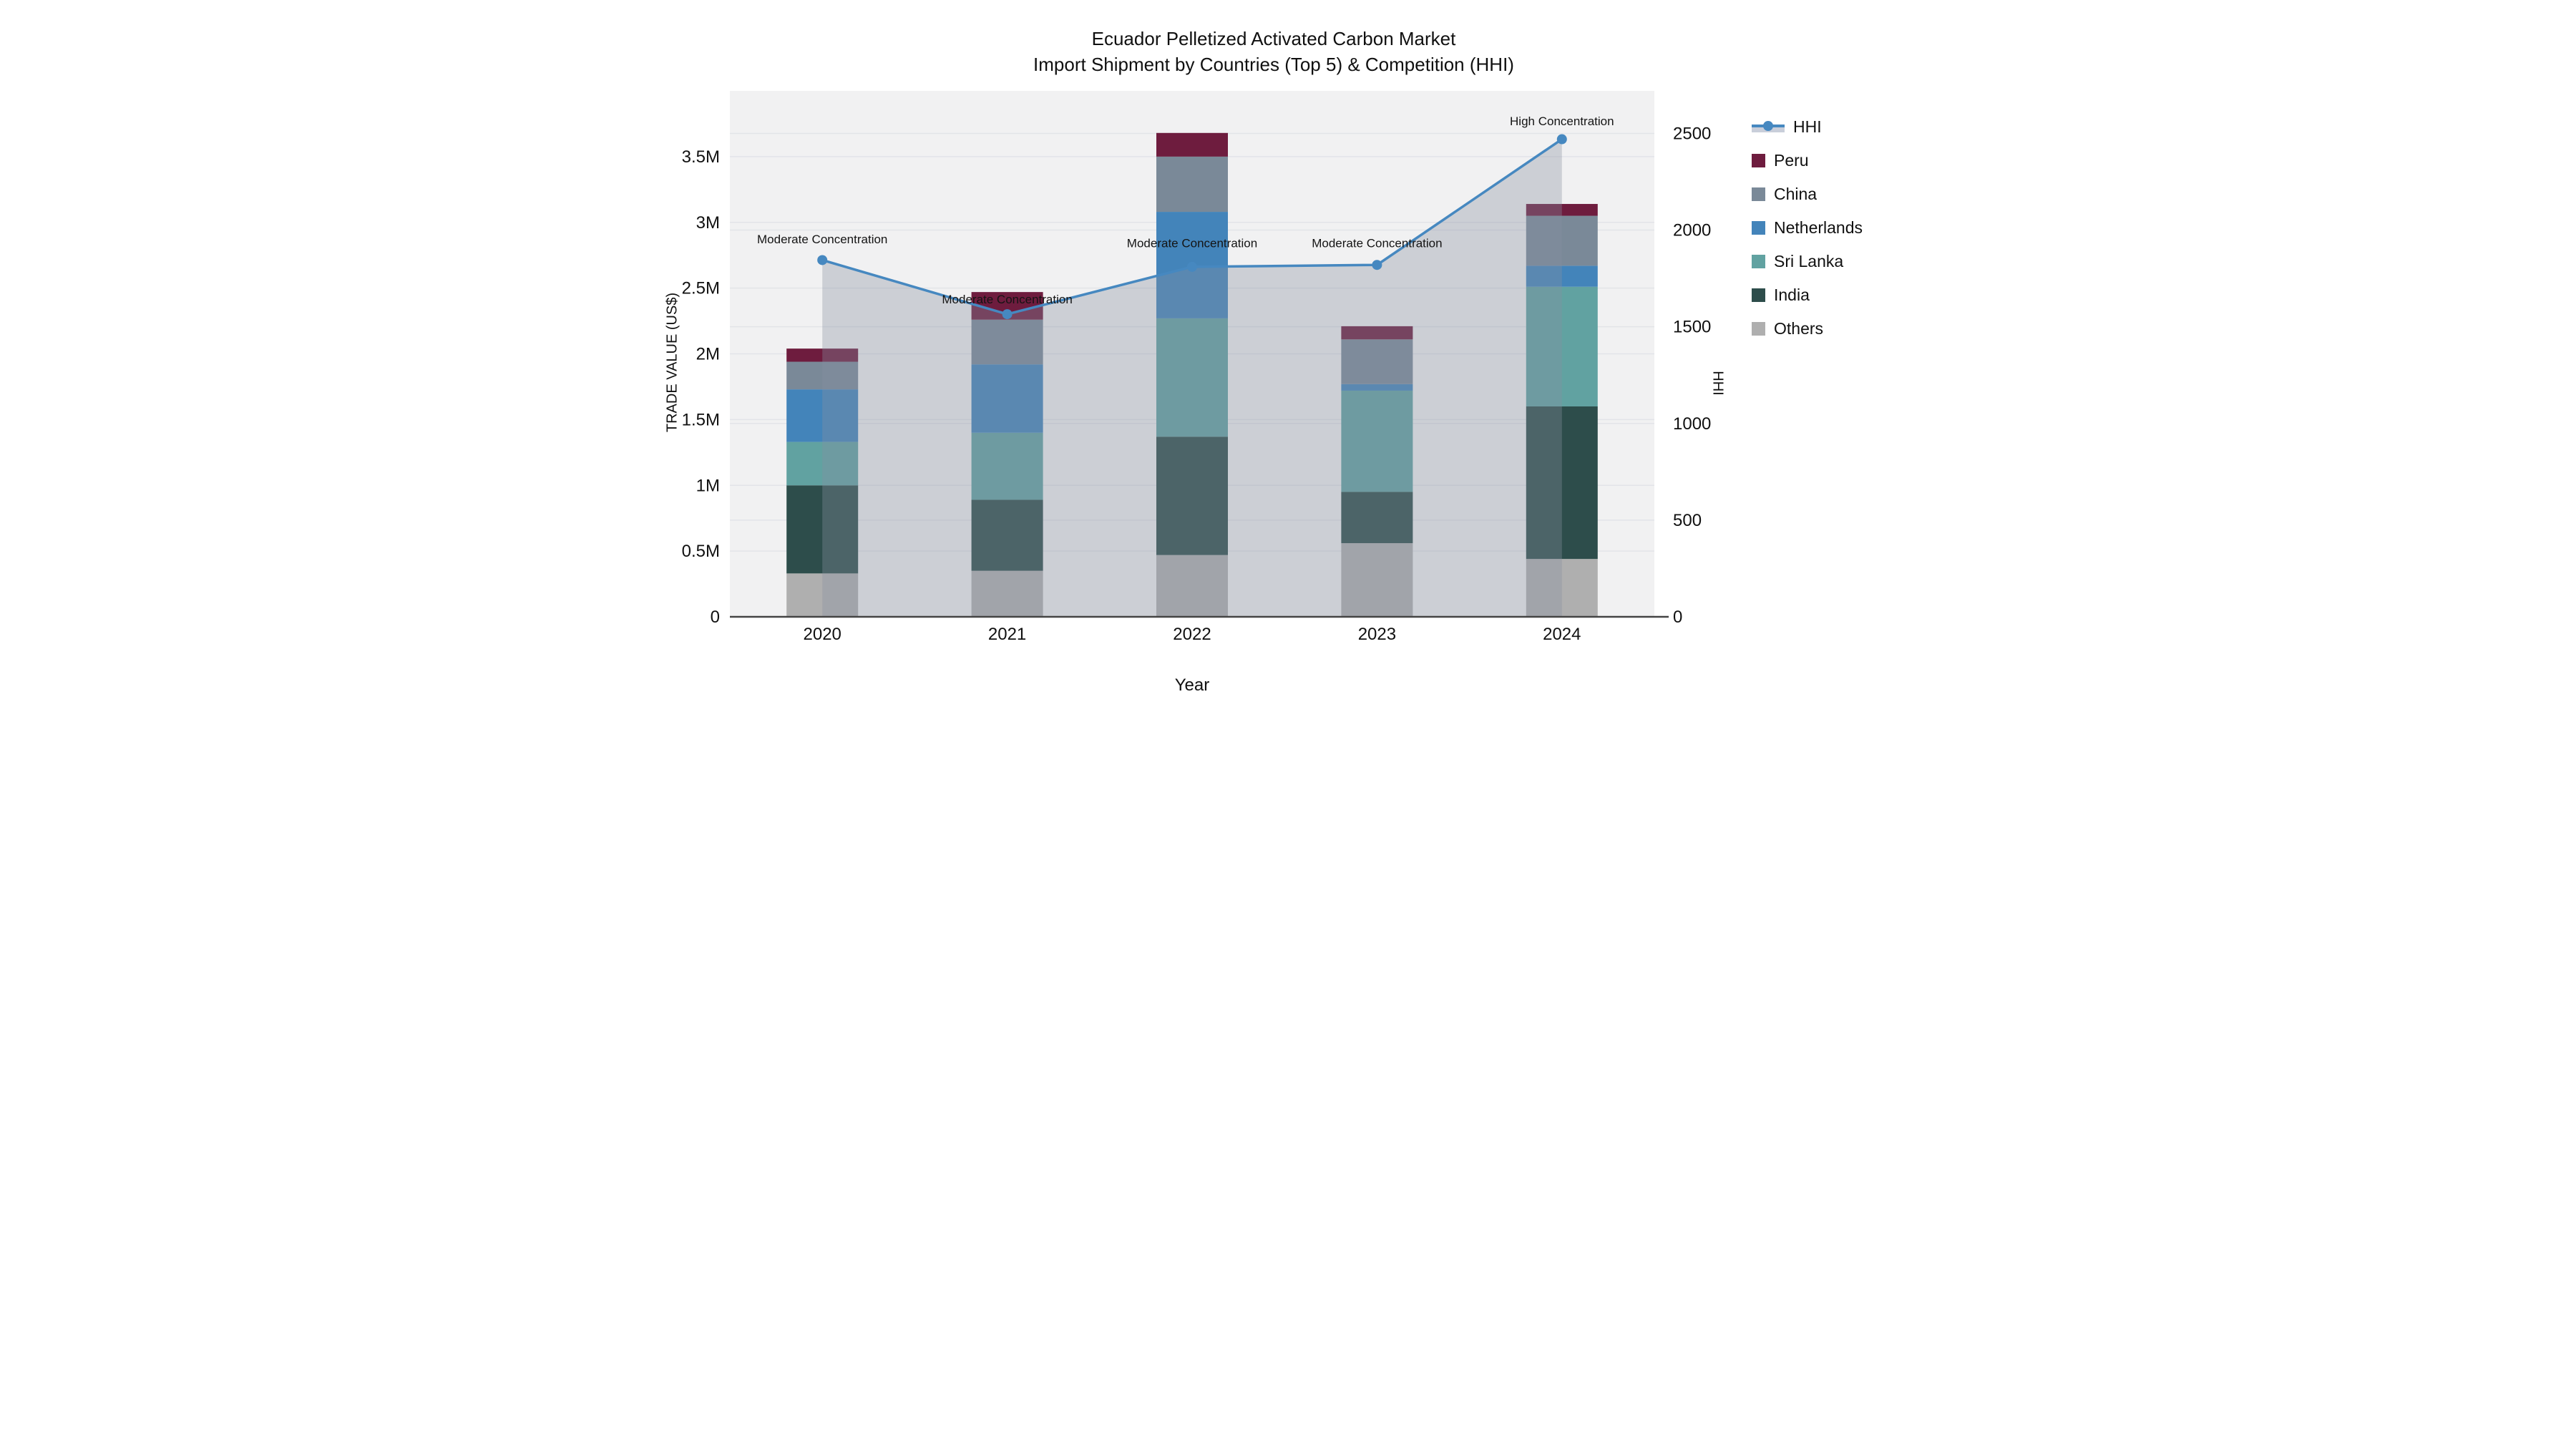  I want to click on x-tick-label: 2024, so click(1562, 634).